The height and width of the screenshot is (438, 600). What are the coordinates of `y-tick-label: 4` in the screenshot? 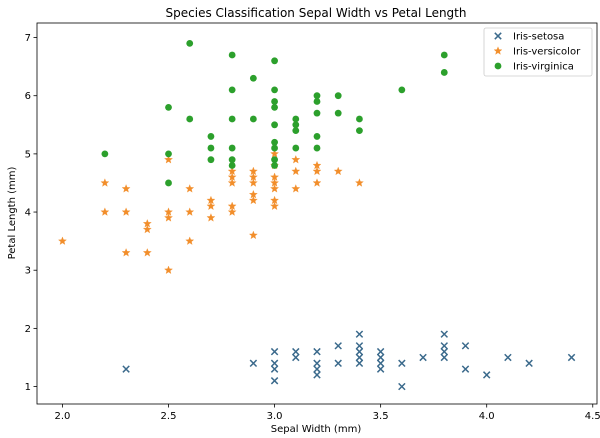 It's located at (28, 213).